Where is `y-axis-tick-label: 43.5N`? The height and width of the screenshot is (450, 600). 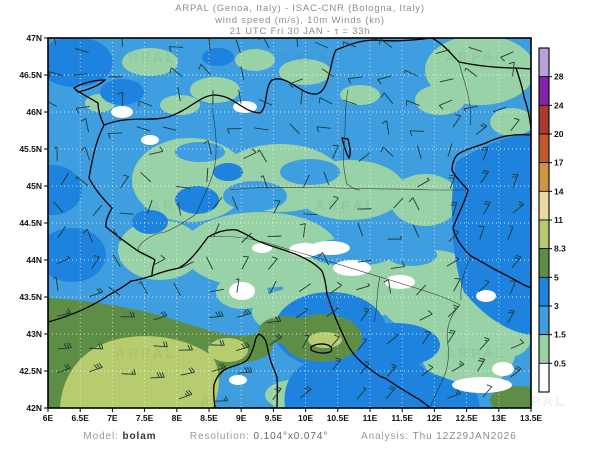 y-axis-tick-label: 43.5N is located at coordinates (30, 297).